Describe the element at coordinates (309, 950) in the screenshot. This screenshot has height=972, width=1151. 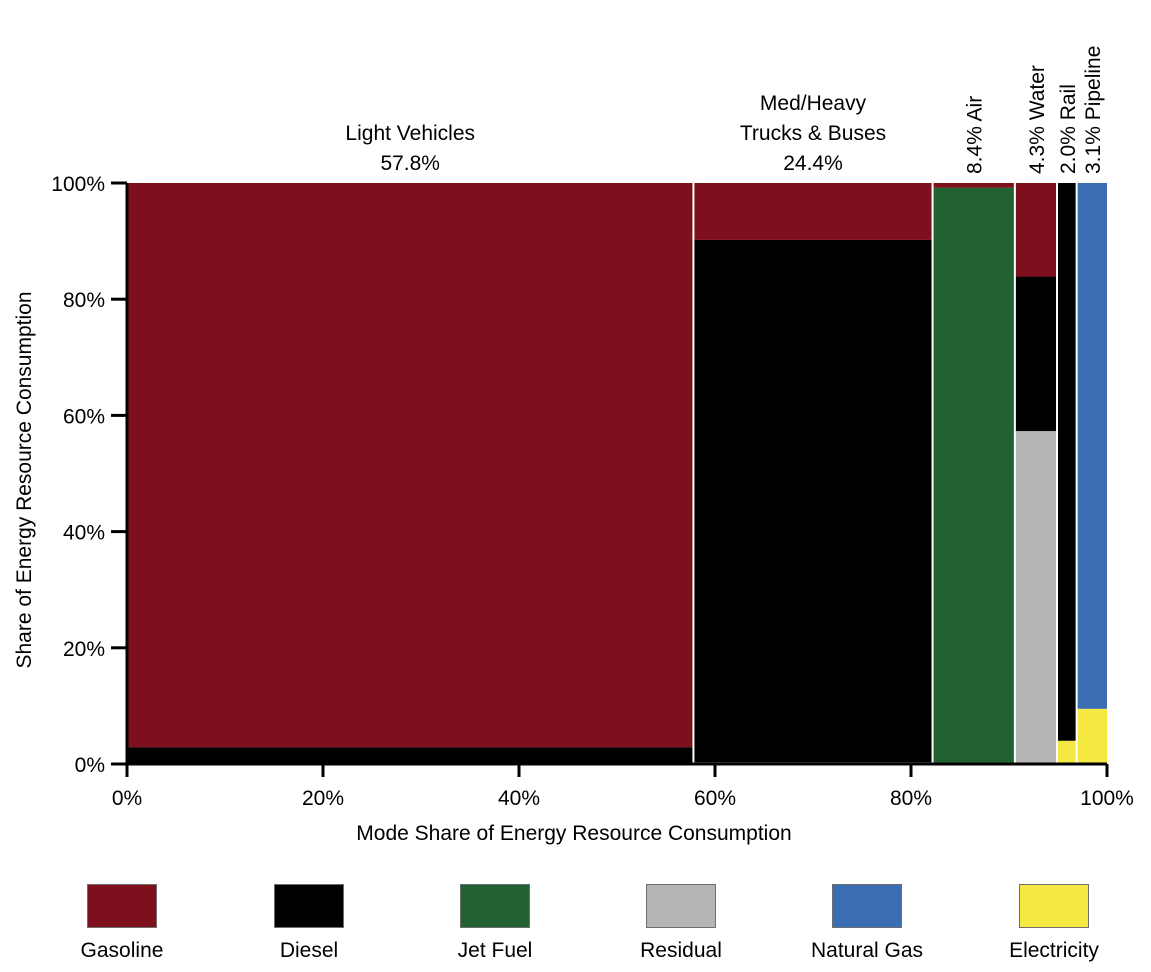
I see `legend-label-diesel: Diesel` at that location.